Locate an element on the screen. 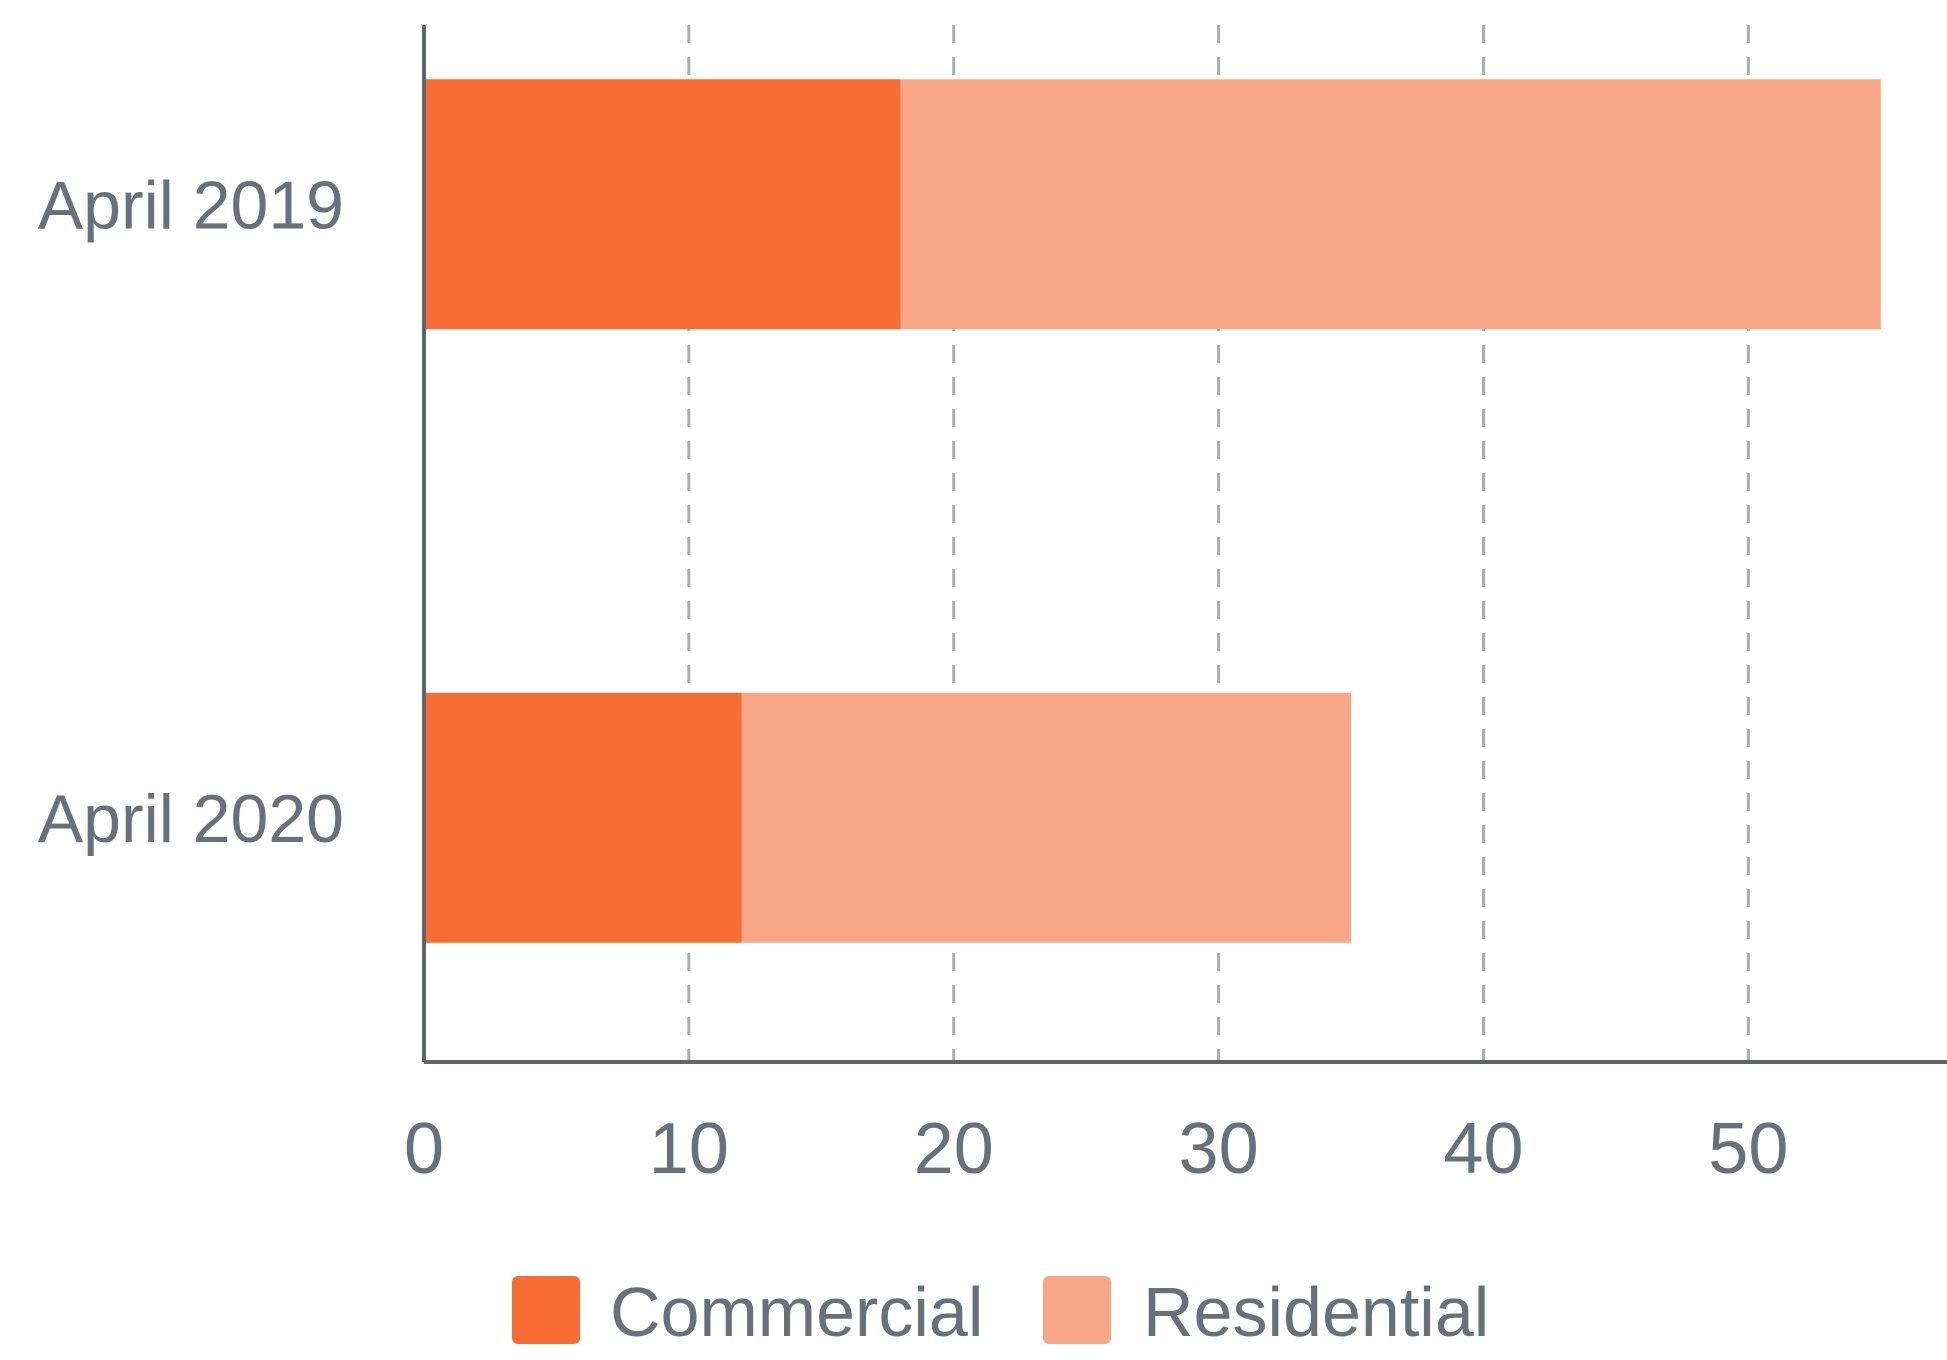  legend-label-residential: Residential is located at coordinates (1316, 1312).